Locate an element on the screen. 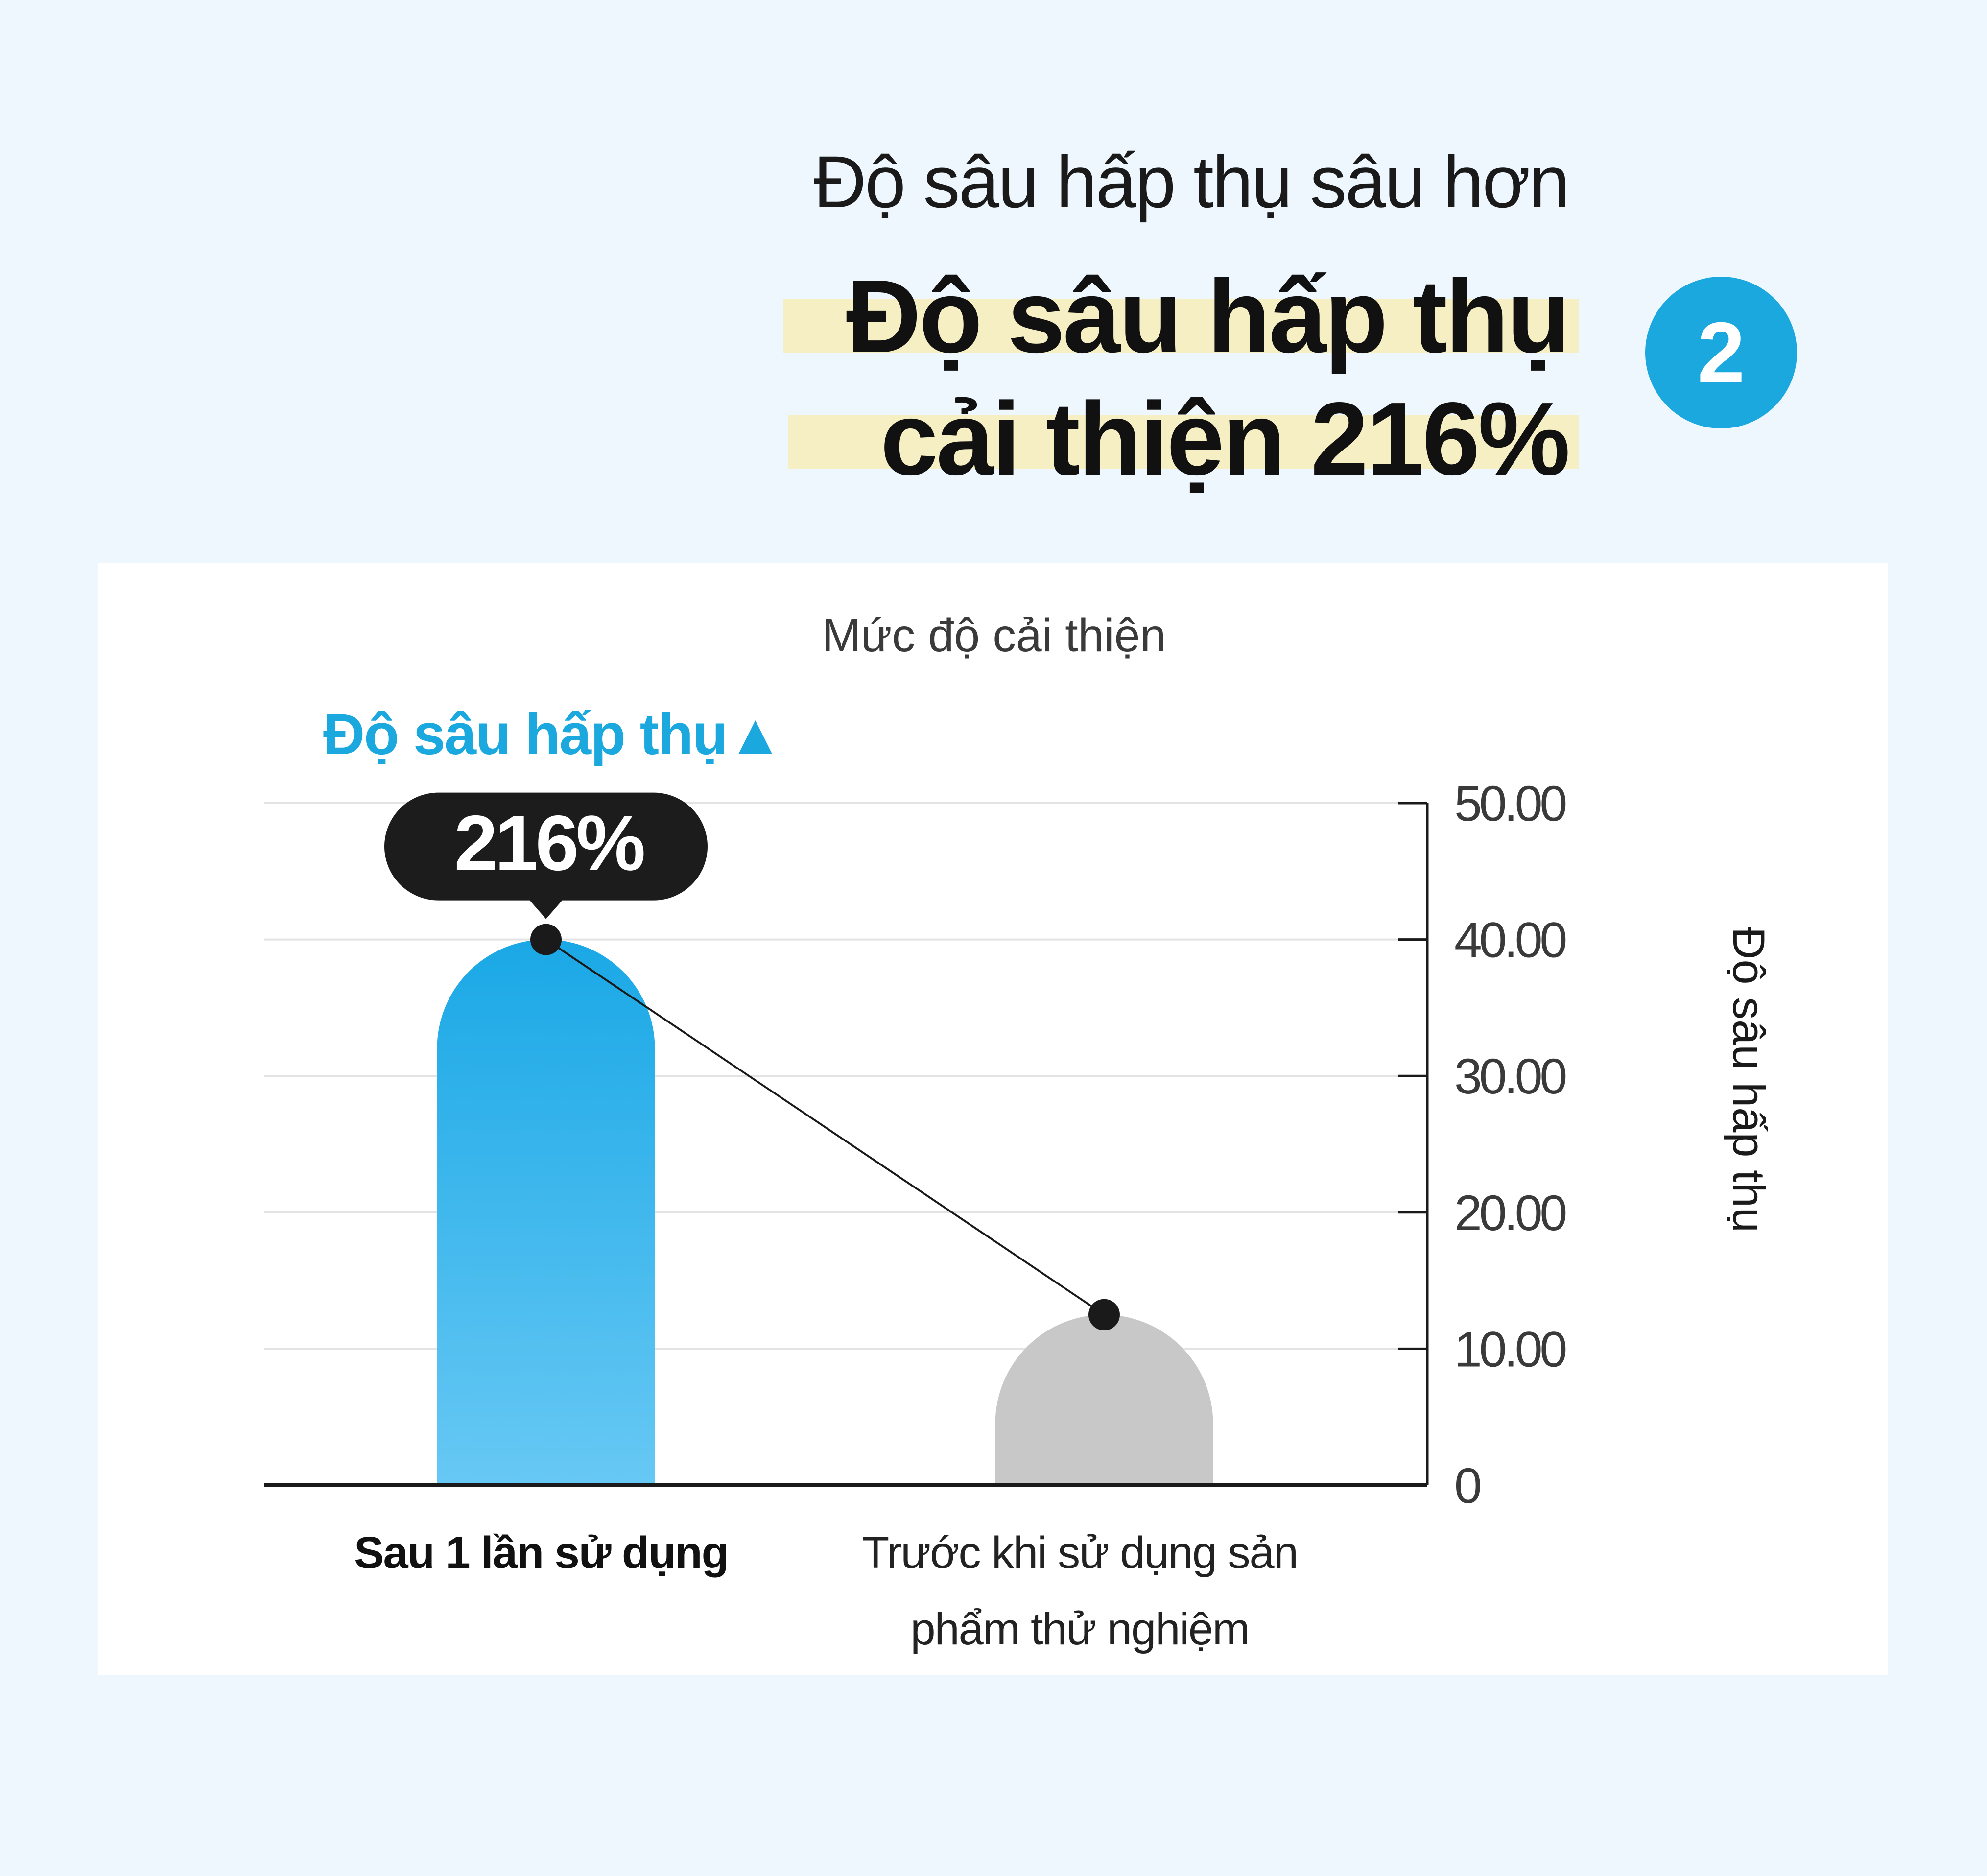 This screenshot has height=1876, width=1987. callout-value: 216% is located at coordinates (549, 843).